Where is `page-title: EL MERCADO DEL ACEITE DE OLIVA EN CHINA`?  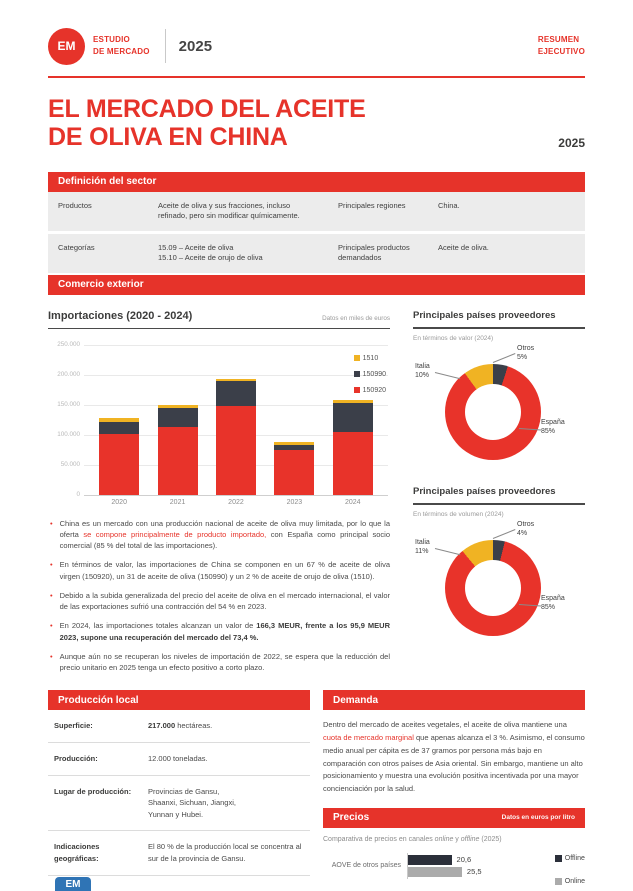 page-title: EL MERCADO DEL ACEITE DE OLIVA EN CHINA is located at coordinates (207, 123).